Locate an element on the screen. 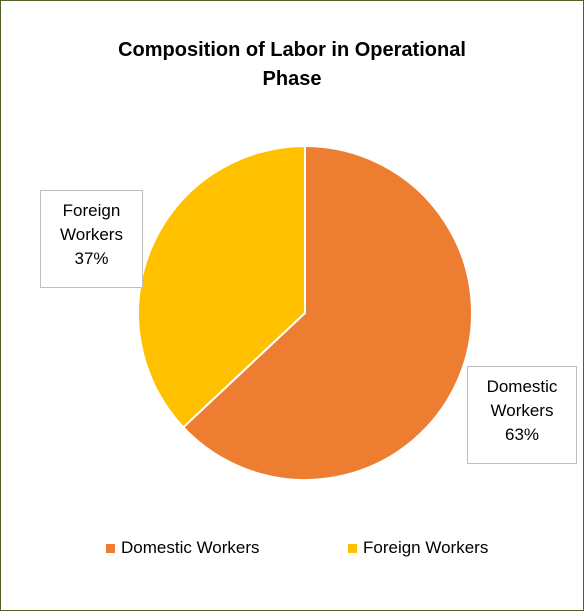 Image resolution: width=584 pixels, height=611 pixels. pie-slice is located at coordinates (221, 286).